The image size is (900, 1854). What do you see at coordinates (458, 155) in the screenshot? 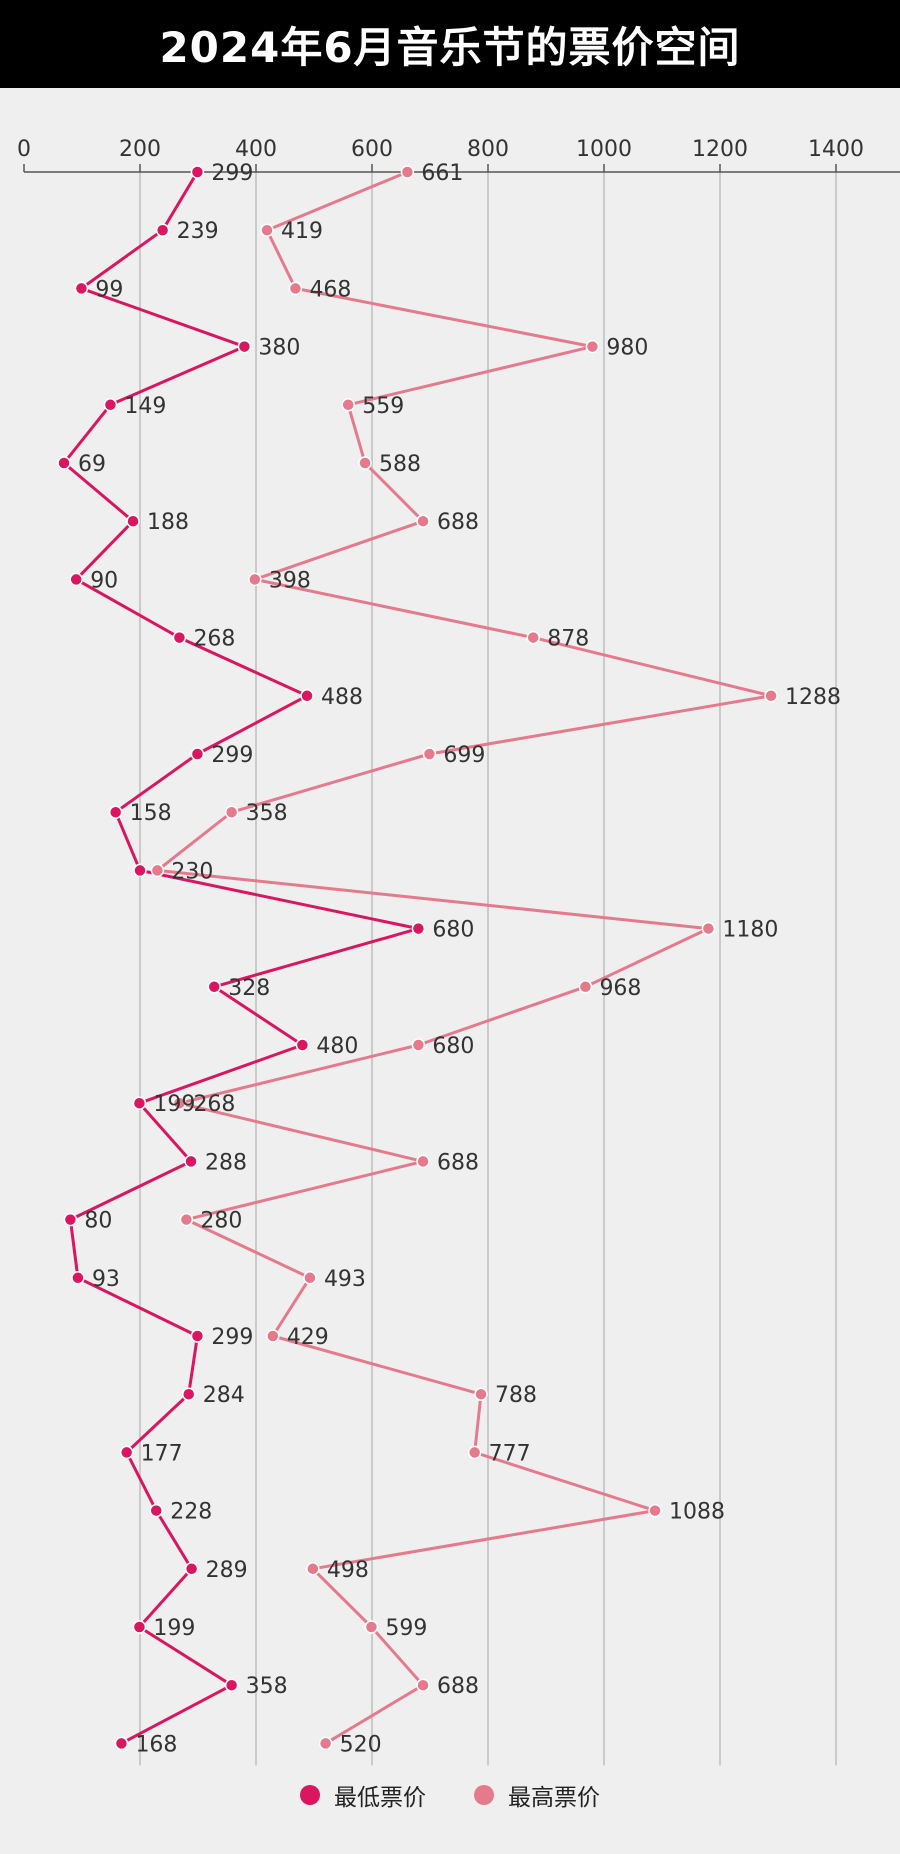
I see `x-axis: 0 200 400 600 800 1000 1200 1400` at bounding box center [458, 155].